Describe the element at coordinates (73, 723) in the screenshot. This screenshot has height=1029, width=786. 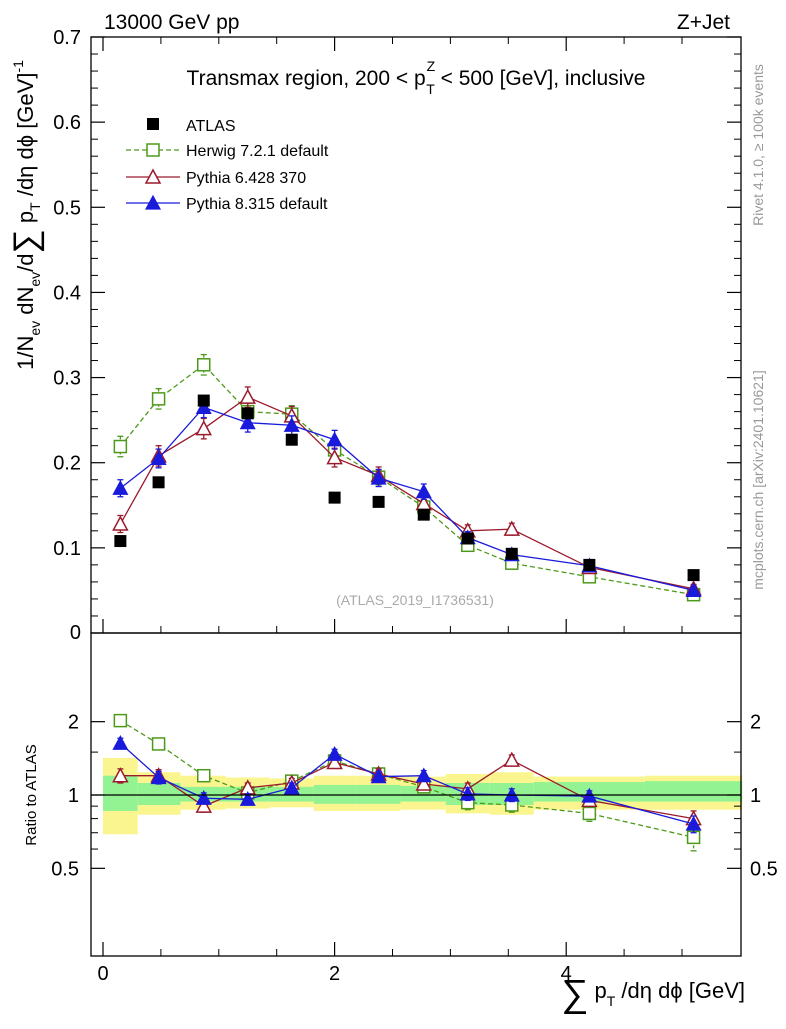
I see `ratio-tick-label-2: 2` at that location.